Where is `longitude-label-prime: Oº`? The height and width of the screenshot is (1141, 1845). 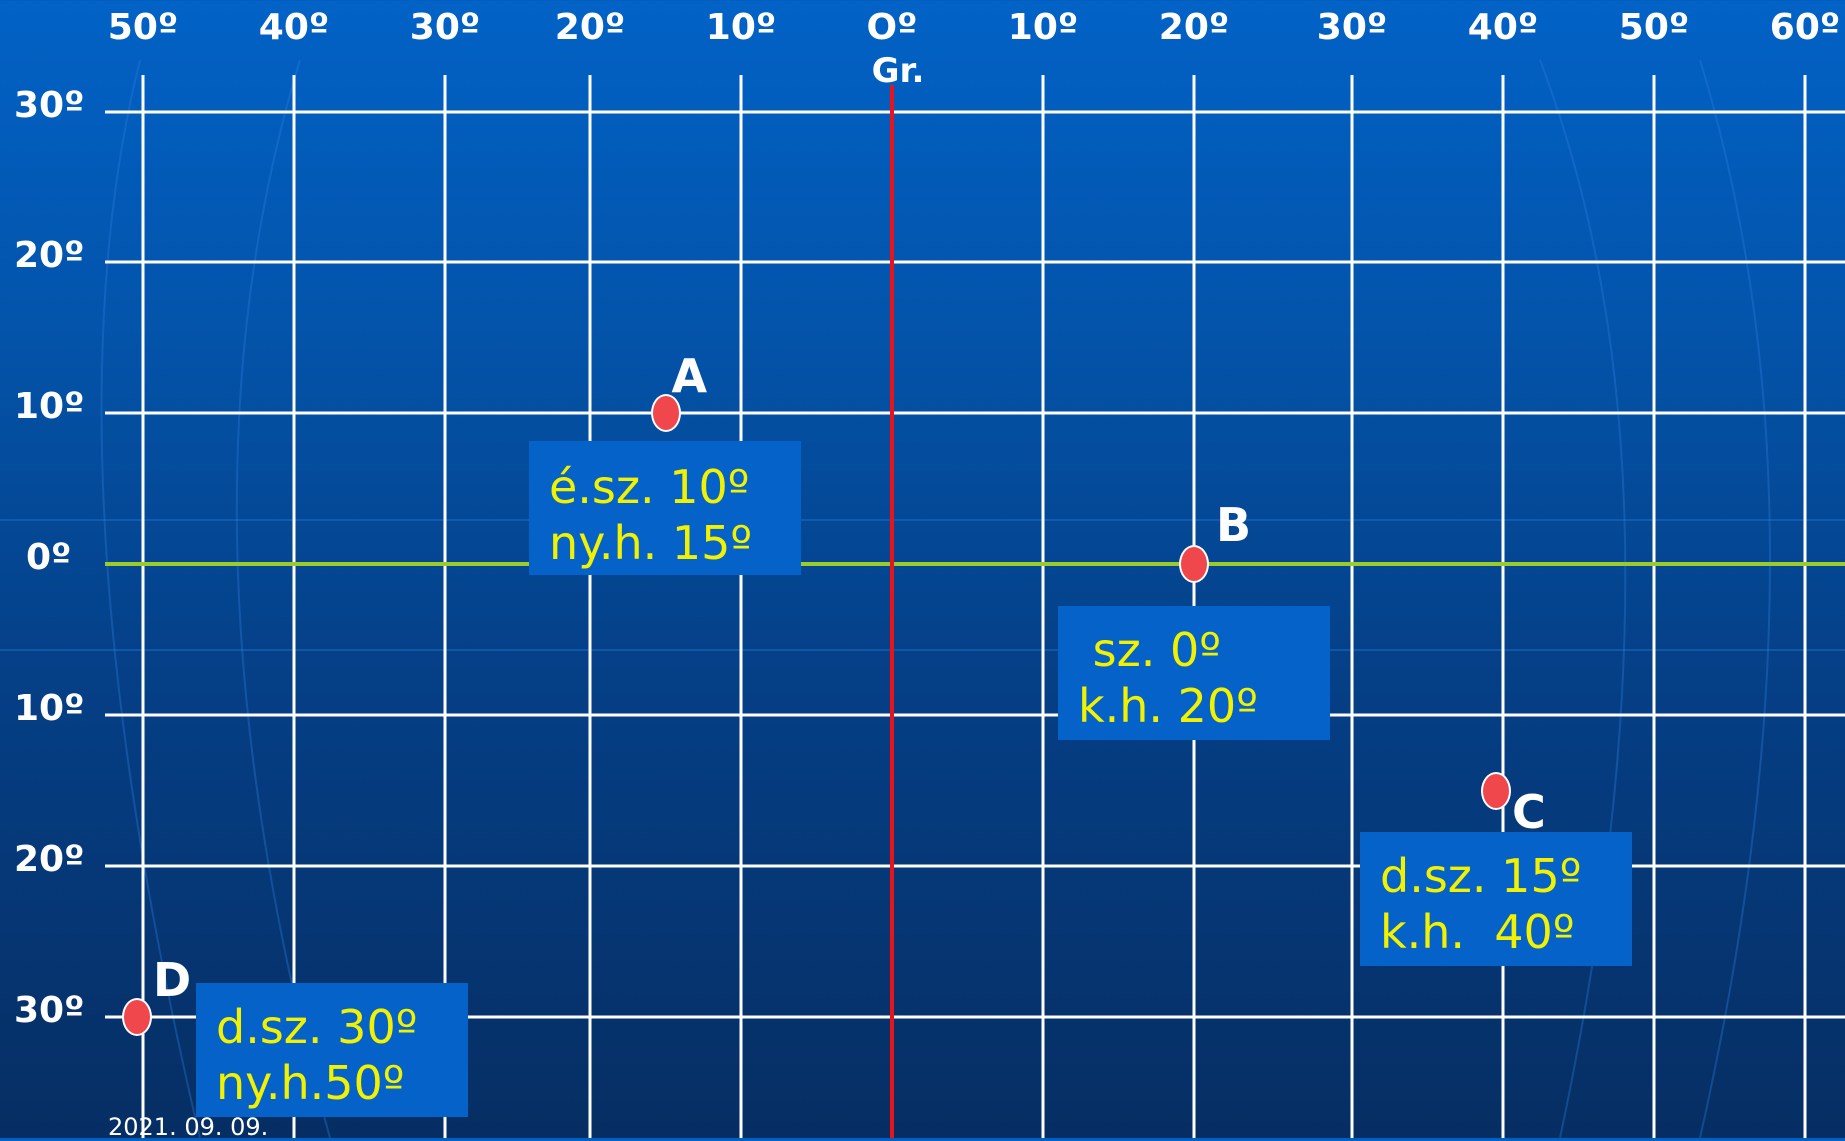
longitude-label-prime: Oº is located at coordinates (892, 27).